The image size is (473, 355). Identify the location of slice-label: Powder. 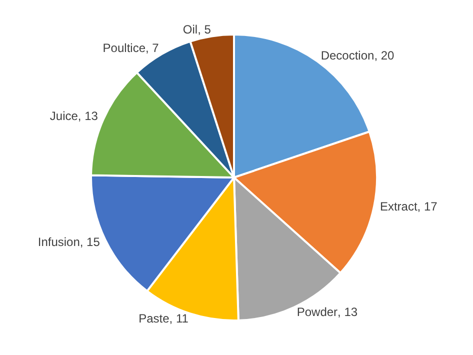
(317, 311).